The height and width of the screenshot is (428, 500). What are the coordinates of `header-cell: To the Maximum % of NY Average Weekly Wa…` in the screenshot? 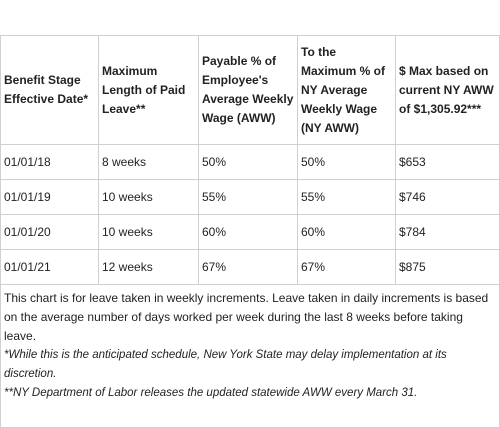 It's located at (346, 90).